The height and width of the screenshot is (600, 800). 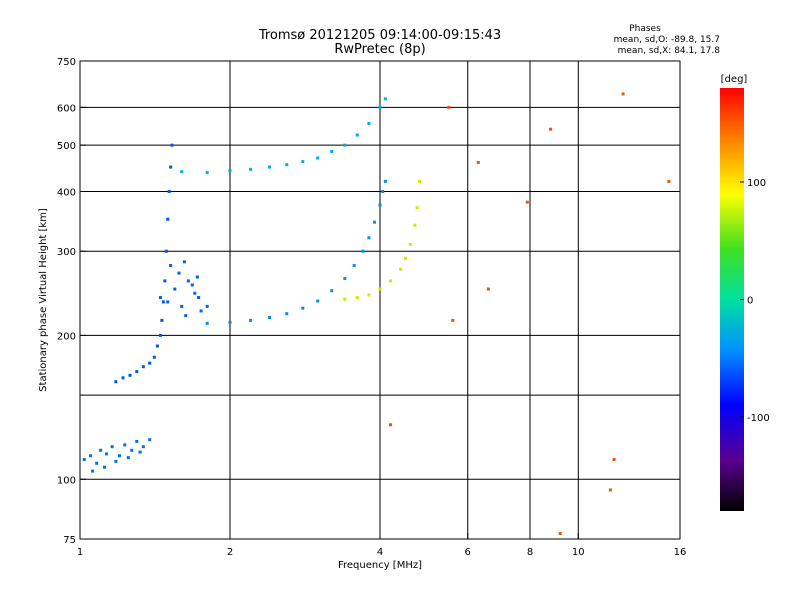 I want to click on y-tick-label: 500, so click(x=66, y=146).